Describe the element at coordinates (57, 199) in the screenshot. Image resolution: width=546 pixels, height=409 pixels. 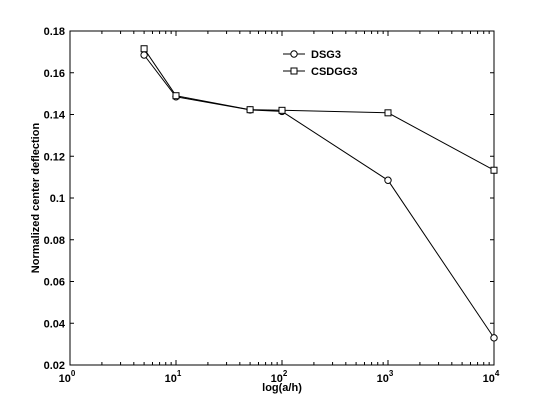
I see `y-tick-label: 0.1` at that location.